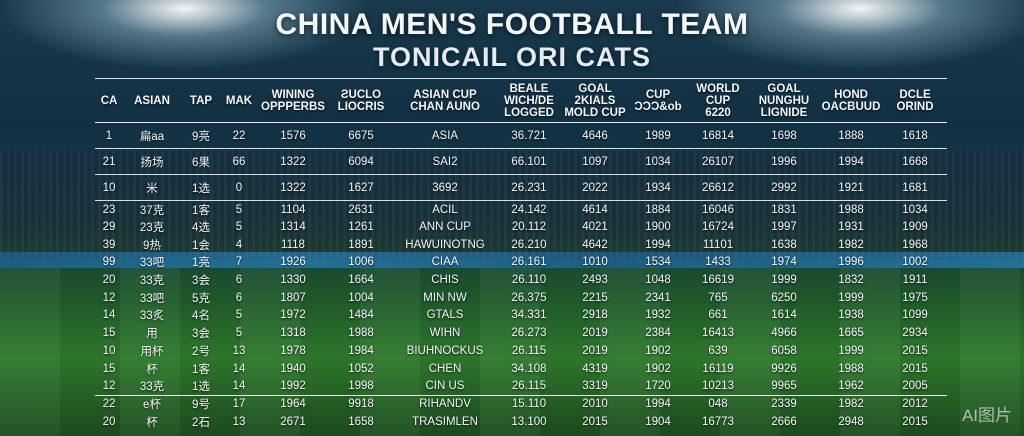 The width and height of the screenshot is (1024, 436). Describe the element at coordinates (784, 368) in the screenshot. I see `table-cell: 9926` at that location.